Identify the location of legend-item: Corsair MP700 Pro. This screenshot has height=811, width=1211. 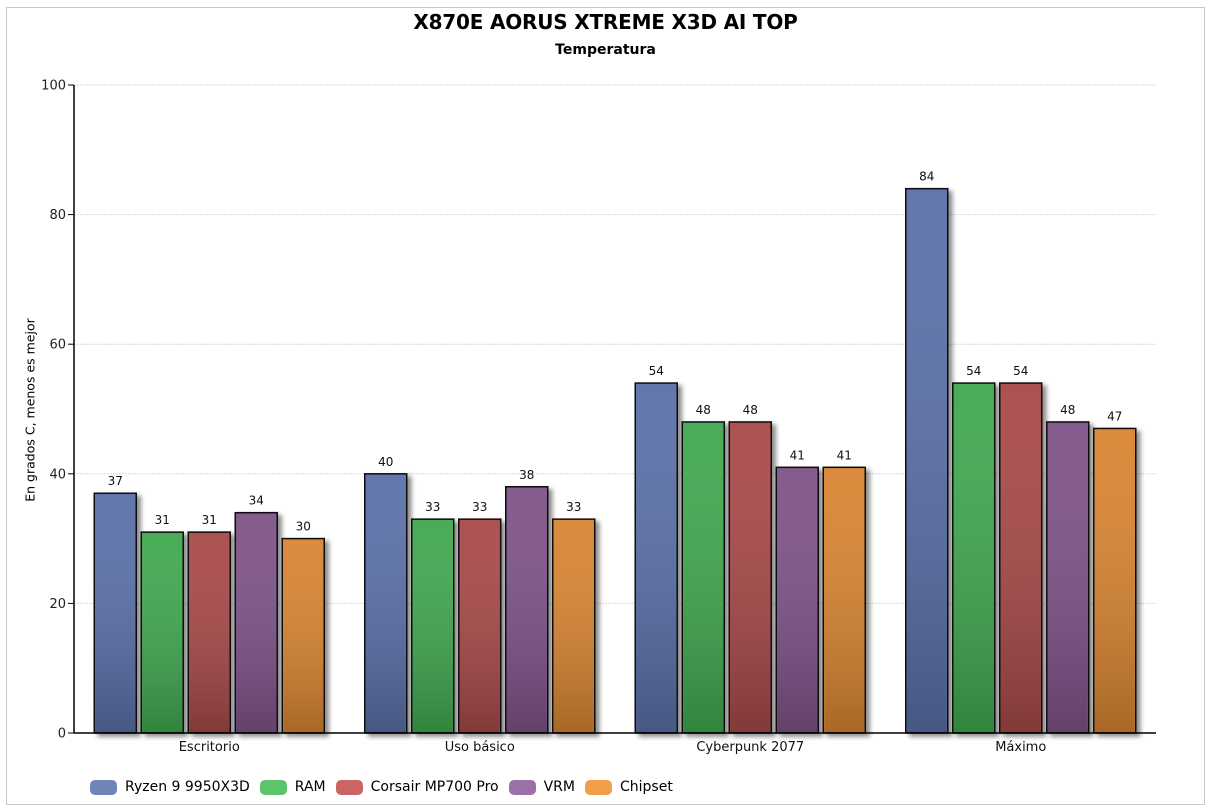
(417, 787).